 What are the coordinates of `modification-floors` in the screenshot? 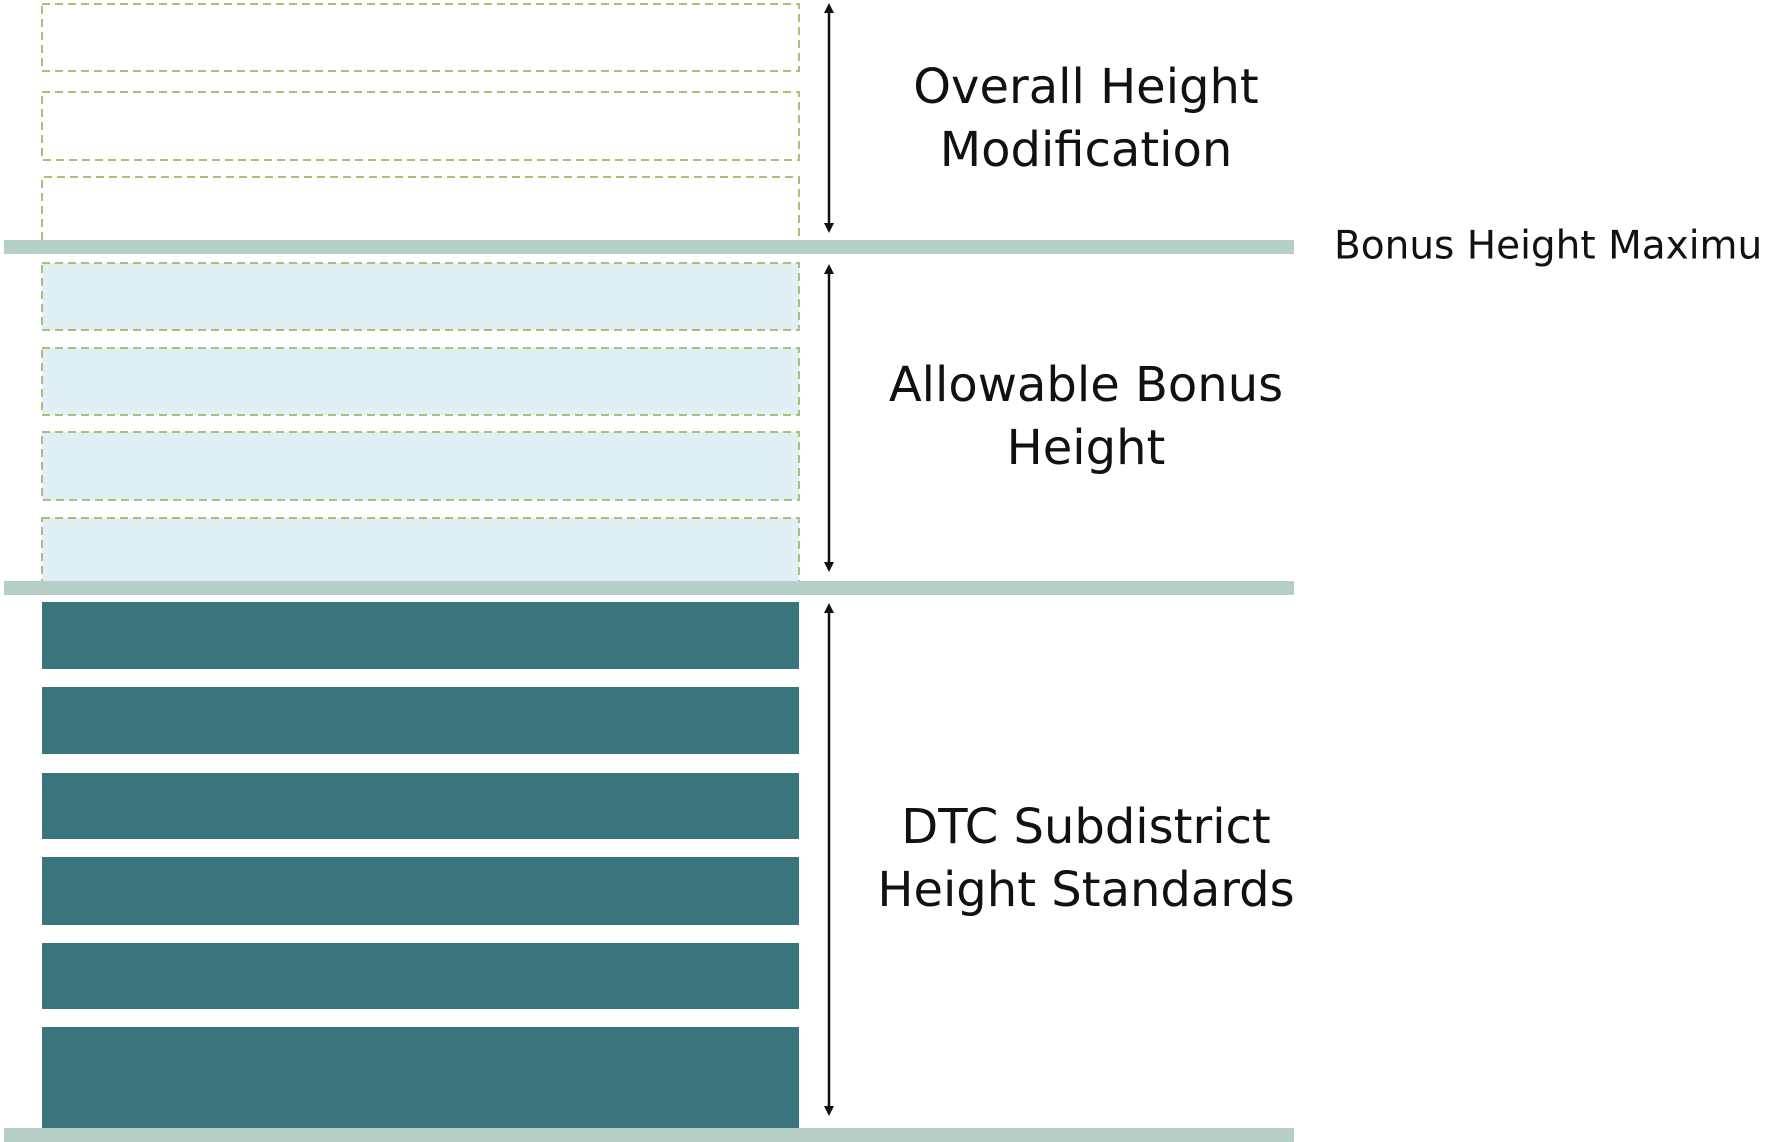 It's located at (420, 121).